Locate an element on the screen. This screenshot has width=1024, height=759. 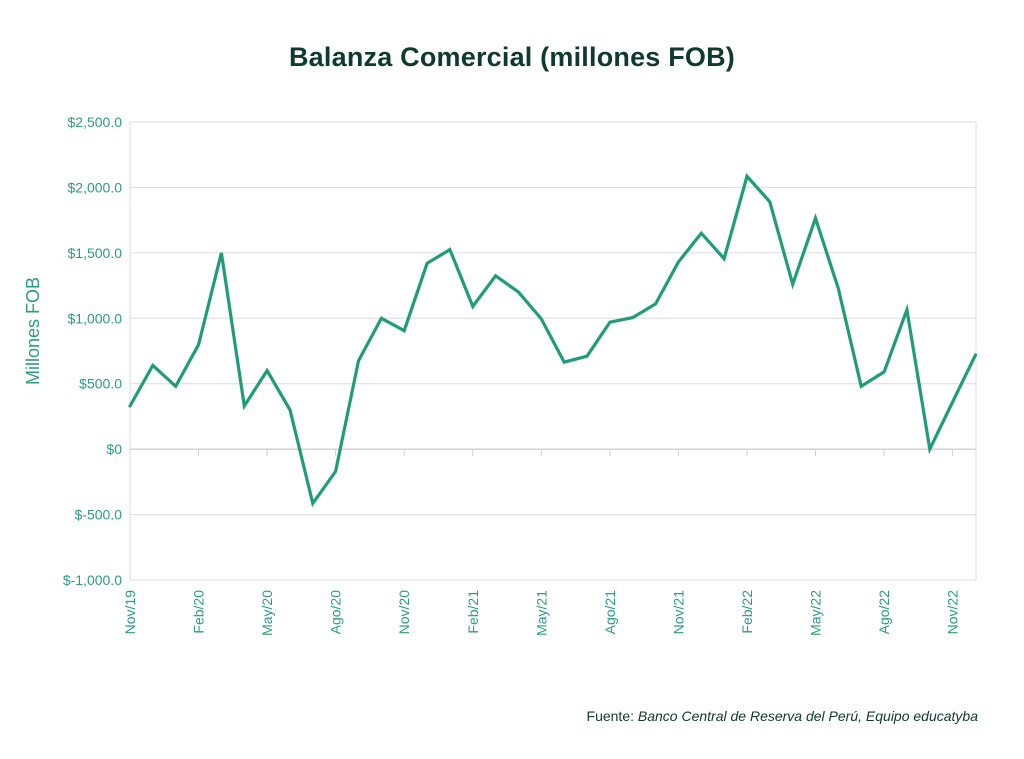
chart-title: Balanza Comercial (millones FOB) is located at coordinates (511, 57).